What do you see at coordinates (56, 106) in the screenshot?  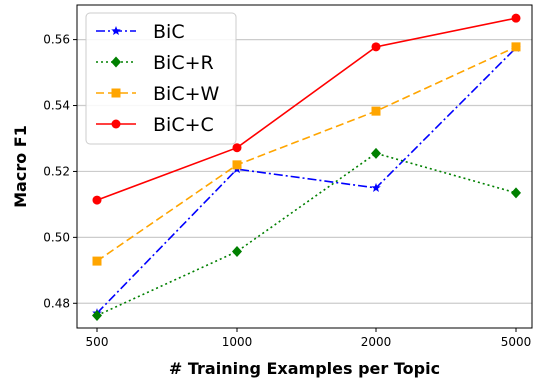 I see `y-tick-label: 0.54` at bounding box center [56, 106].